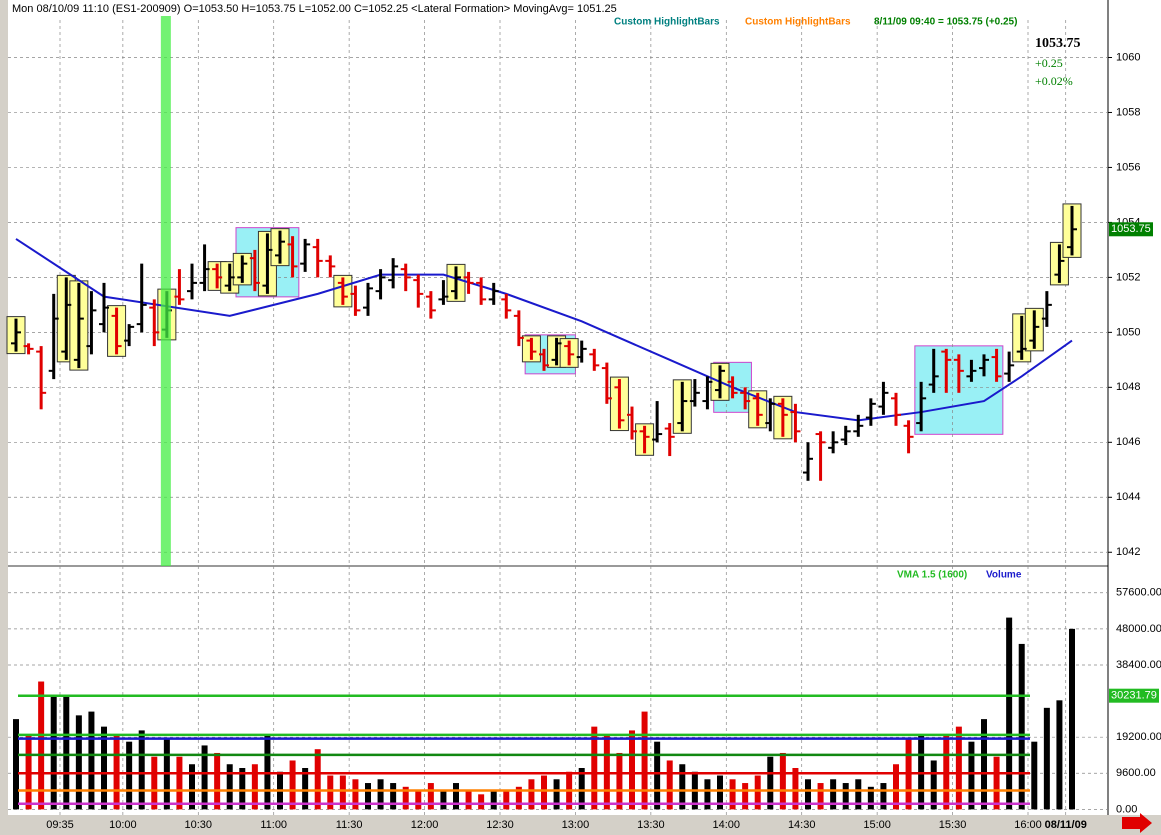 The width and height of the screenshot is (1161, 835). Describe the element at coordinates (1128, 332) in the screenshot. I see `y-tick-label: 1050` at that location.